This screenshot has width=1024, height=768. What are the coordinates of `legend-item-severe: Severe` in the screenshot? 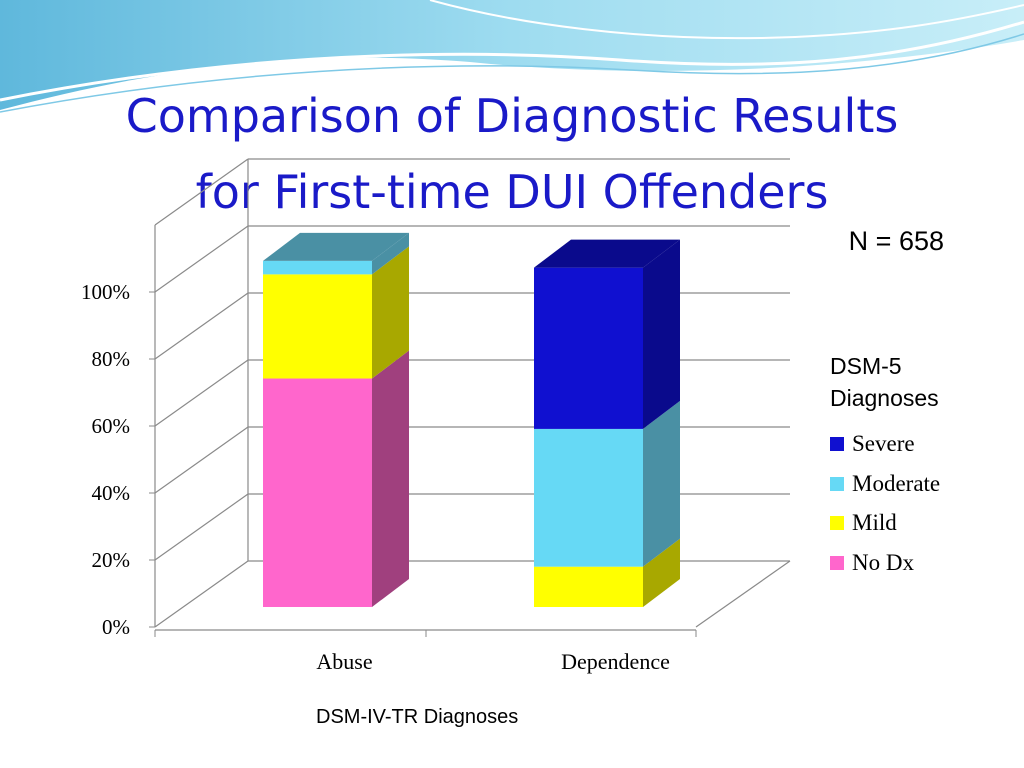 It's located at (872, 444).